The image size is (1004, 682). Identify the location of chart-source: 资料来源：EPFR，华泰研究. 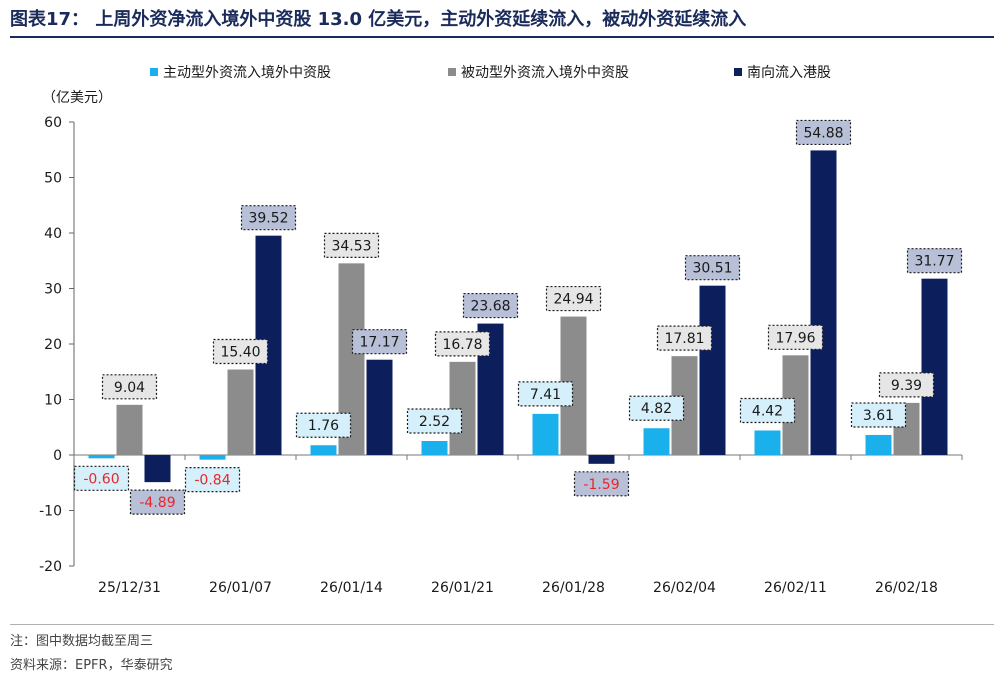
(91, 665).